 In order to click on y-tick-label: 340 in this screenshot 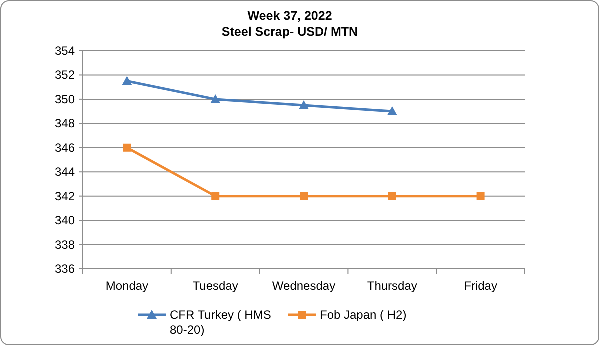, I will do `click(65, 221)`.